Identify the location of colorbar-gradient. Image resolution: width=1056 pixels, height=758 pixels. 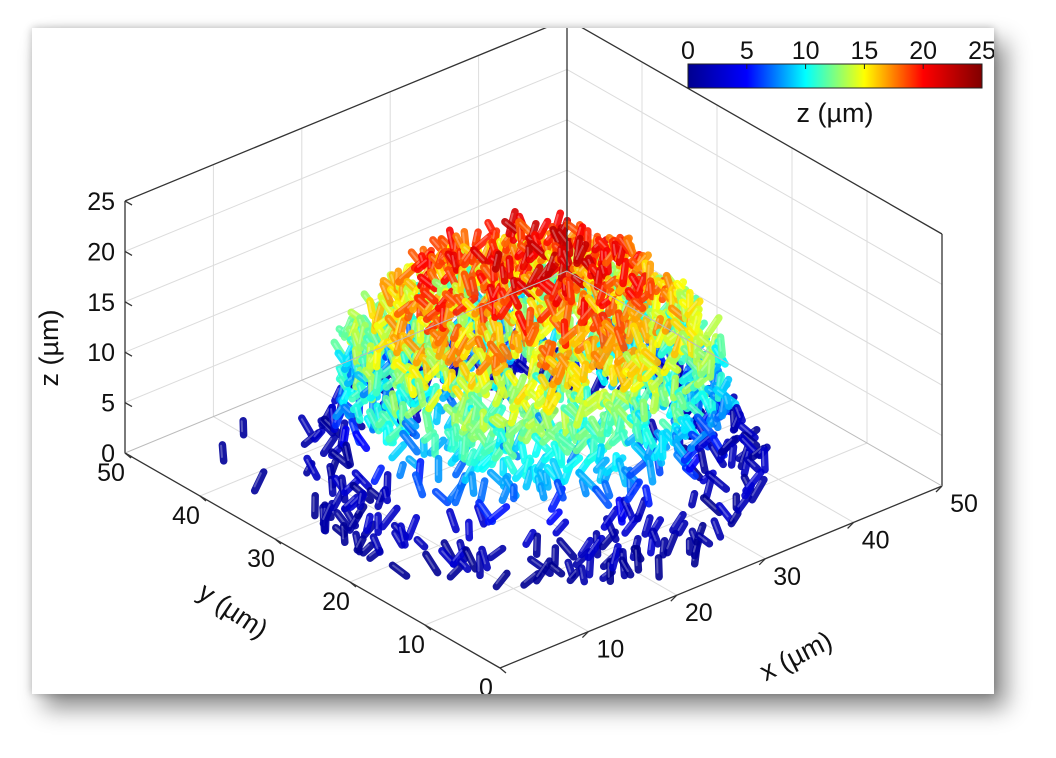
(835, 76).